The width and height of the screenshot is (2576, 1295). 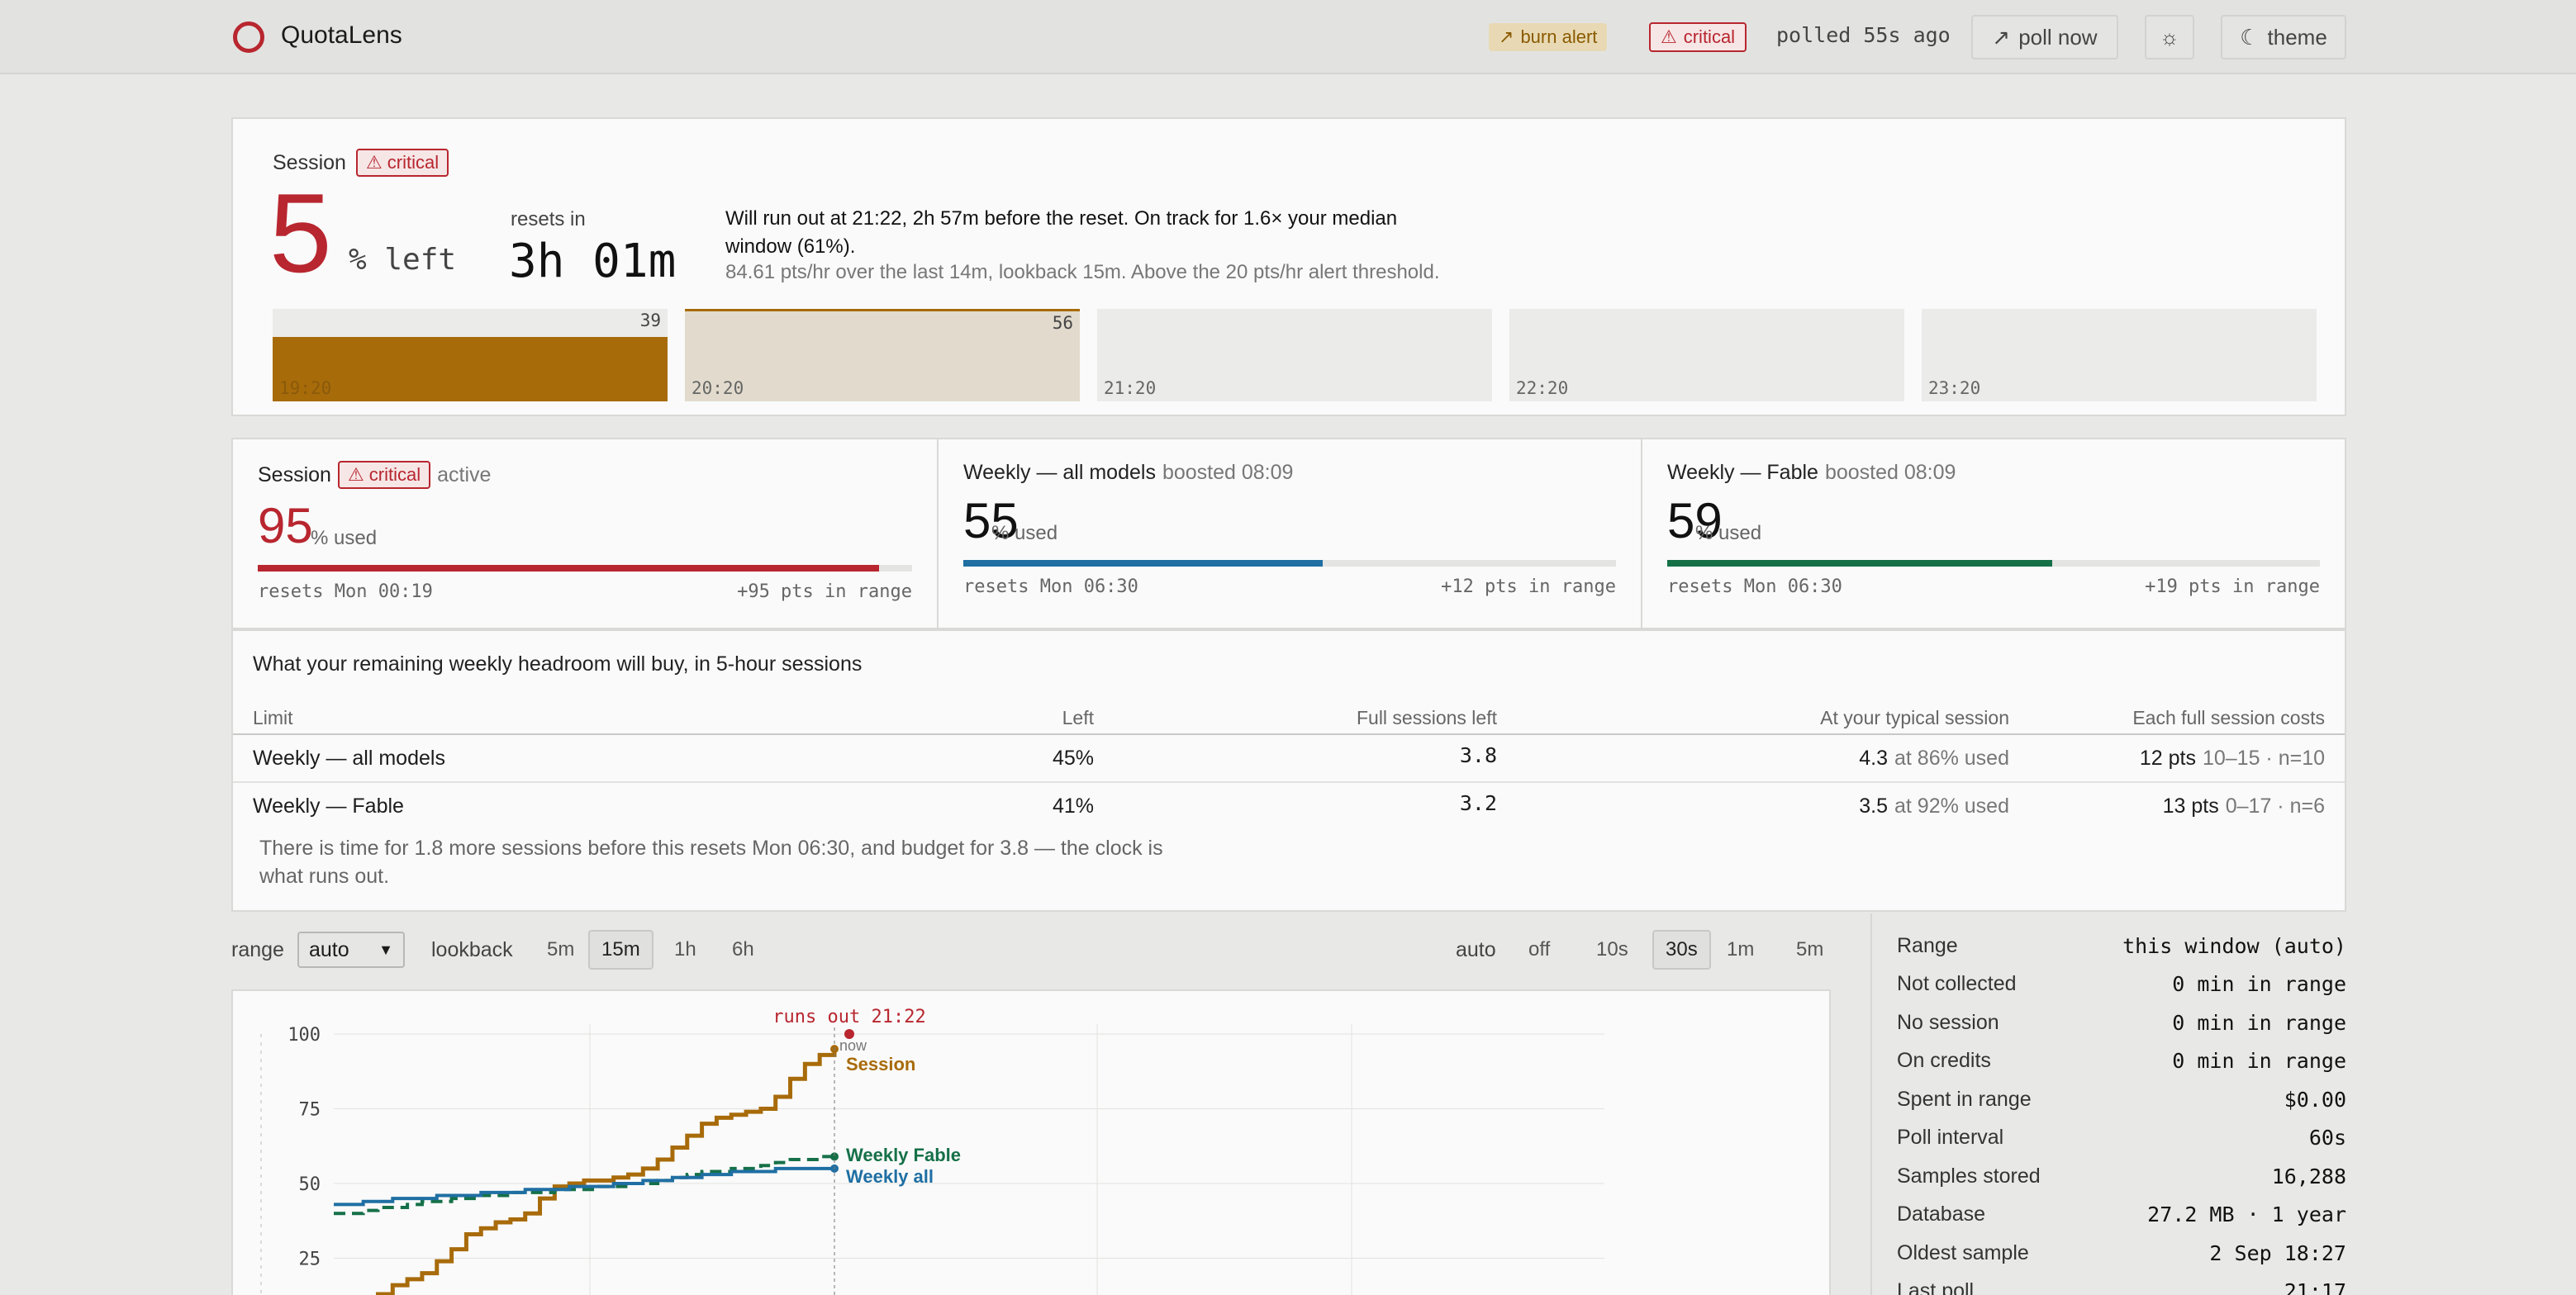 What do you see at coordinates (2121, 1061) in the screenshot?
I see `stat-row: On credits 0 min in range` at bounding box center [2121, 1061].